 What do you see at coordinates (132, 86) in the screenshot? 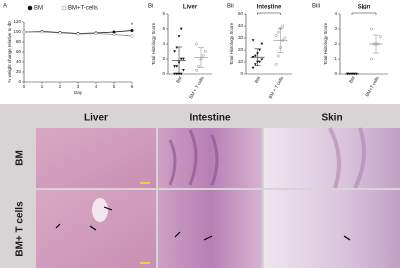
I see `x-tick-label: 6` at bounding box center [132, 86].